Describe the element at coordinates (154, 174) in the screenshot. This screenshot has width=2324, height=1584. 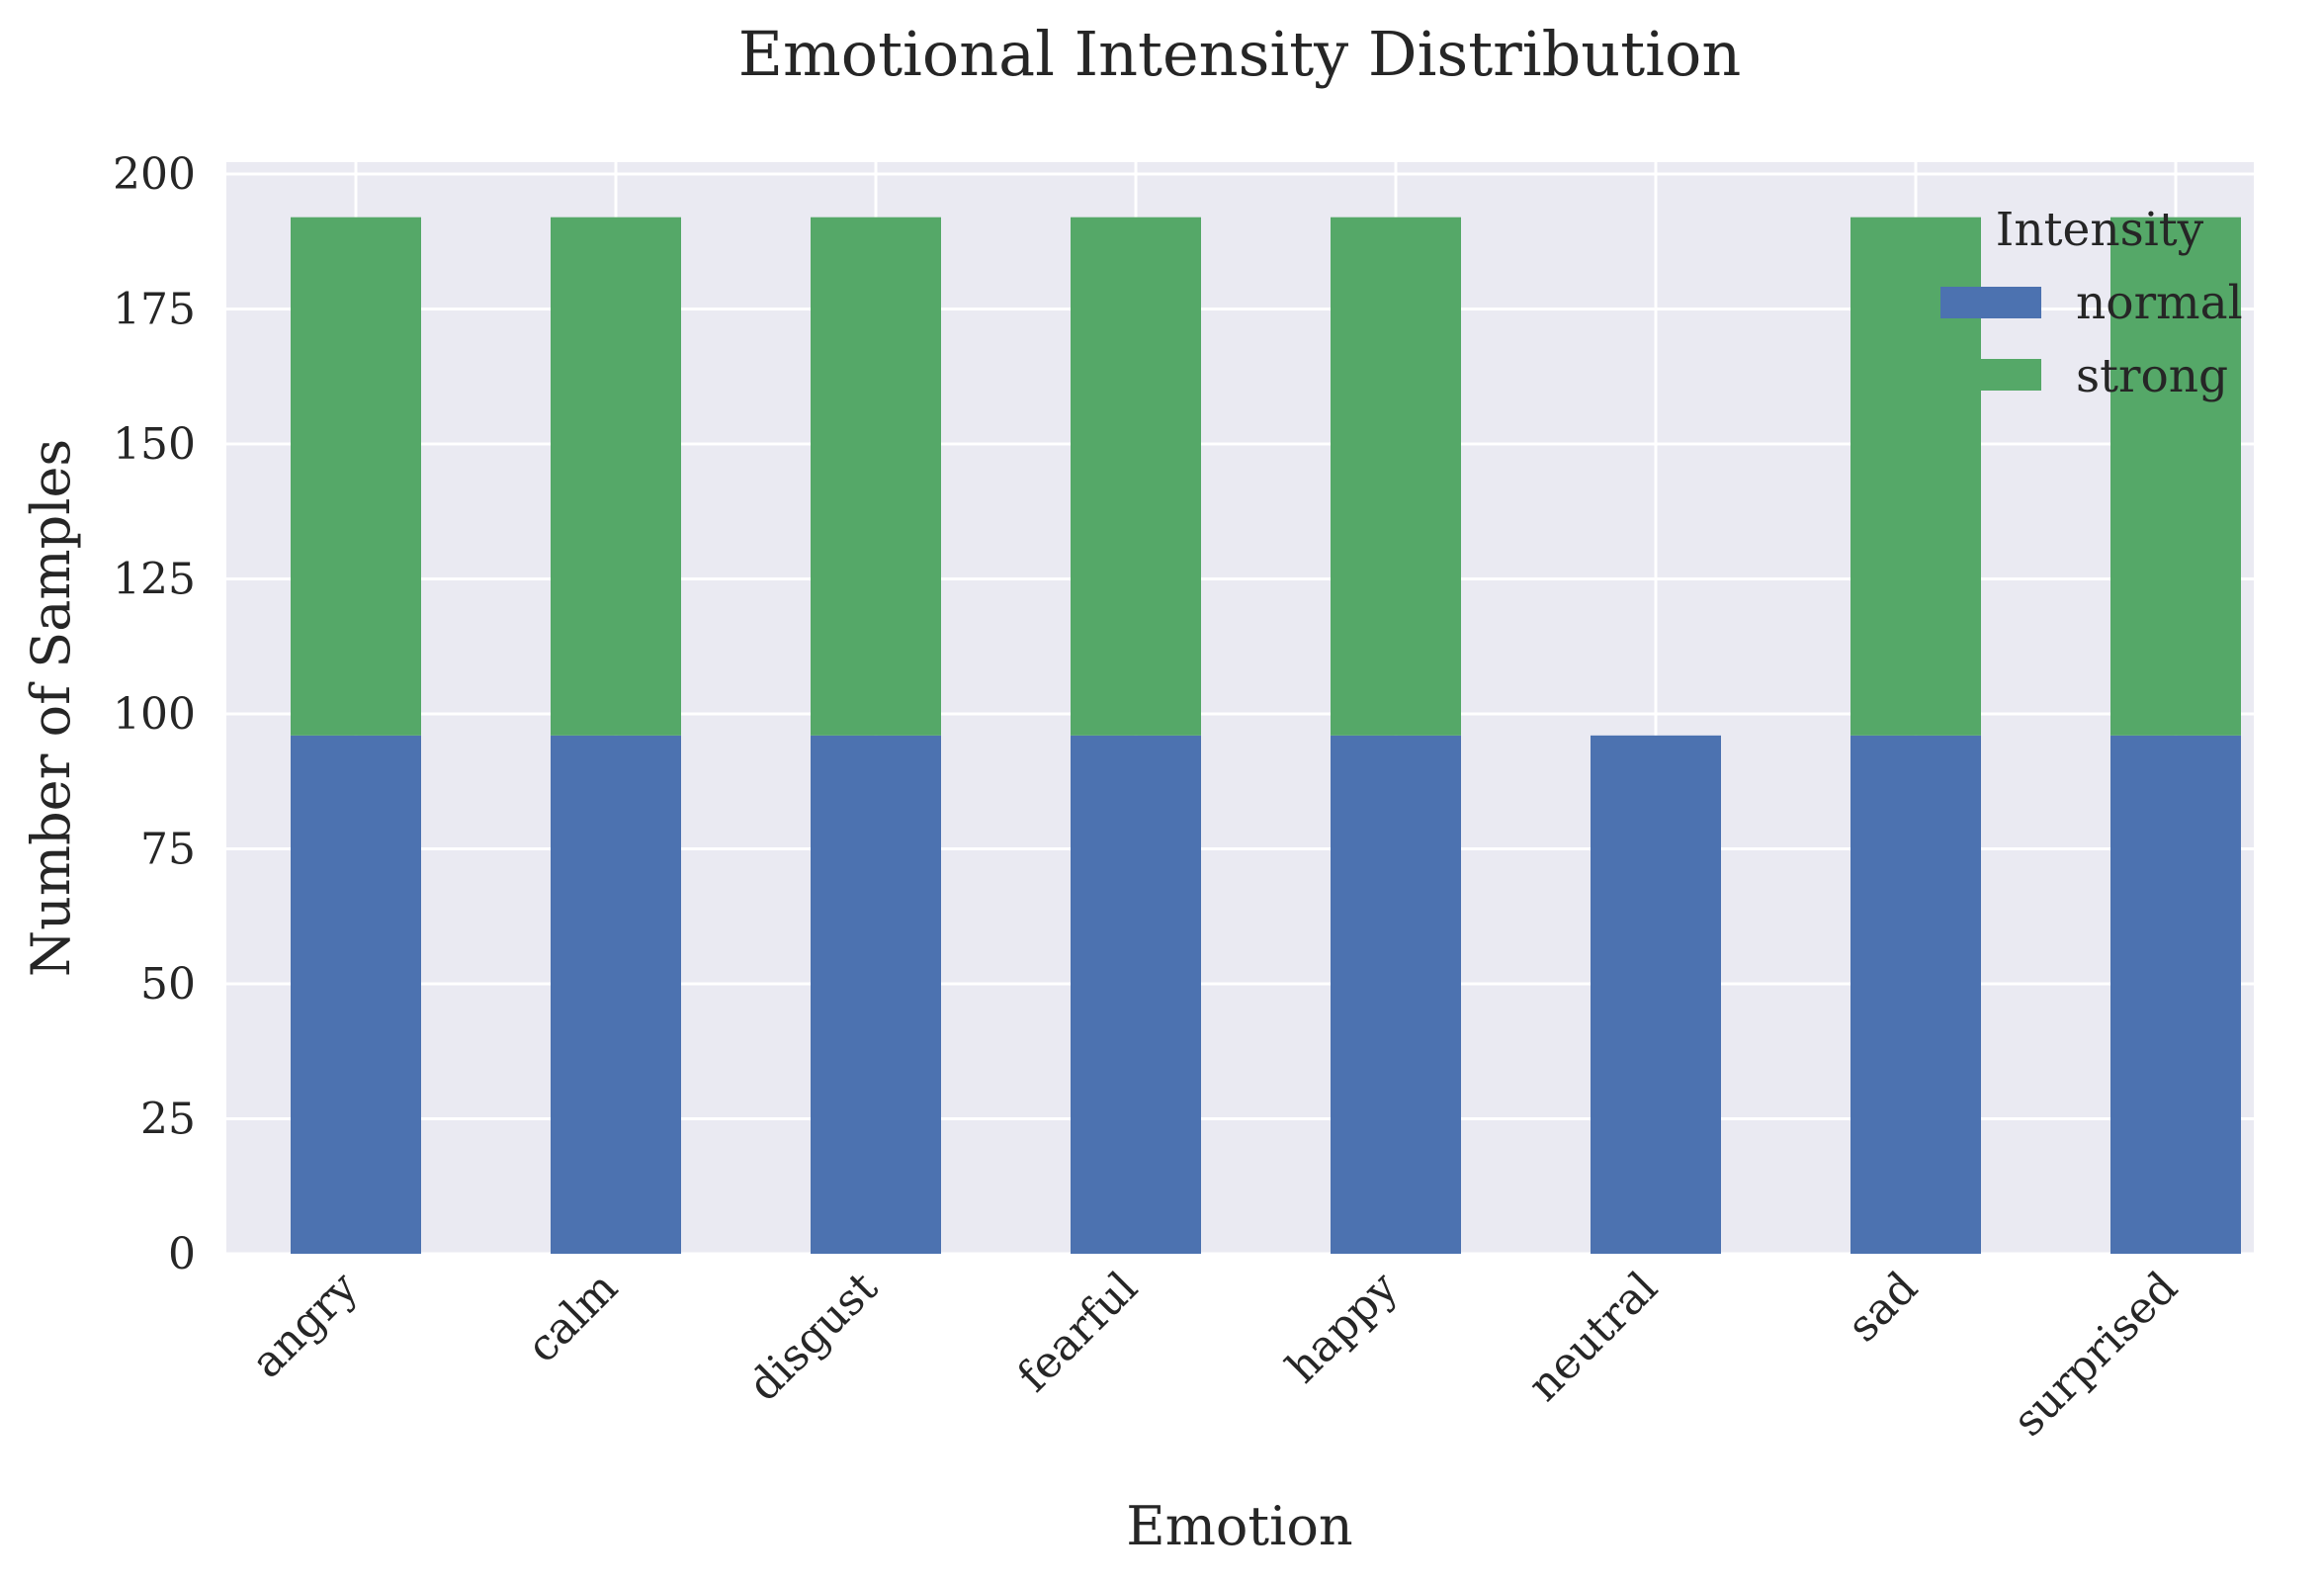
I see `y-tick-label: 200` at that location.